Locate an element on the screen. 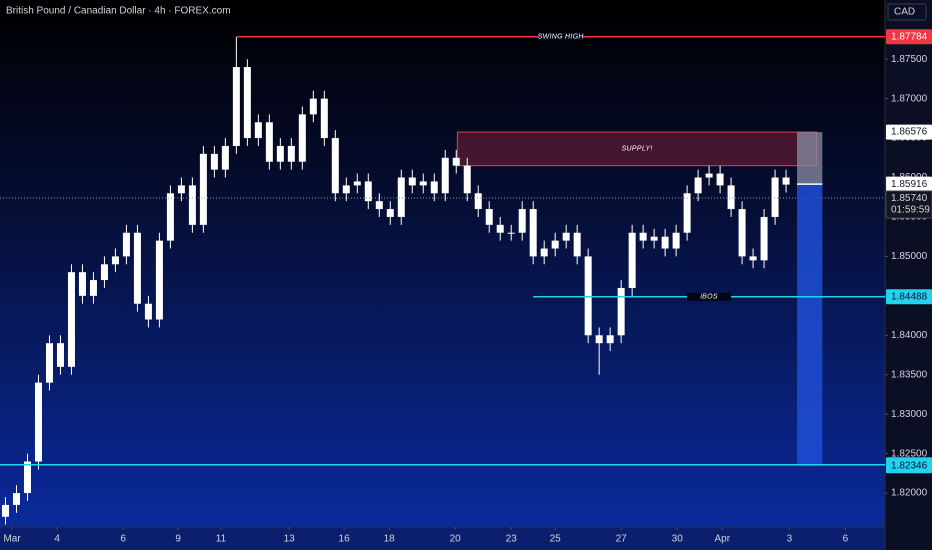  y-tick-label: 1.83500 is located at coordinates (909, 374).